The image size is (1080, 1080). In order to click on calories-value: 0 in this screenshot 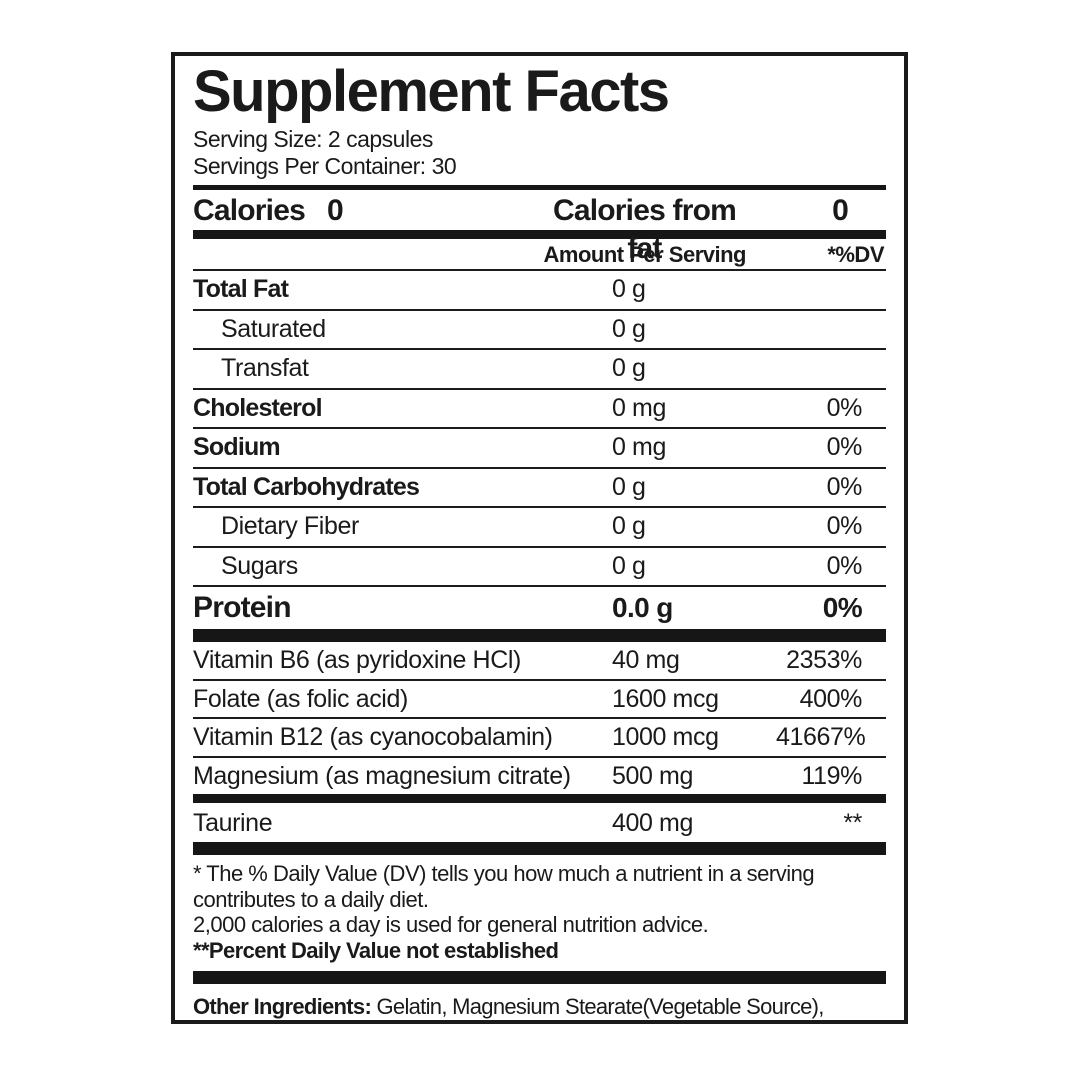, I will do `click(335, 210)`.